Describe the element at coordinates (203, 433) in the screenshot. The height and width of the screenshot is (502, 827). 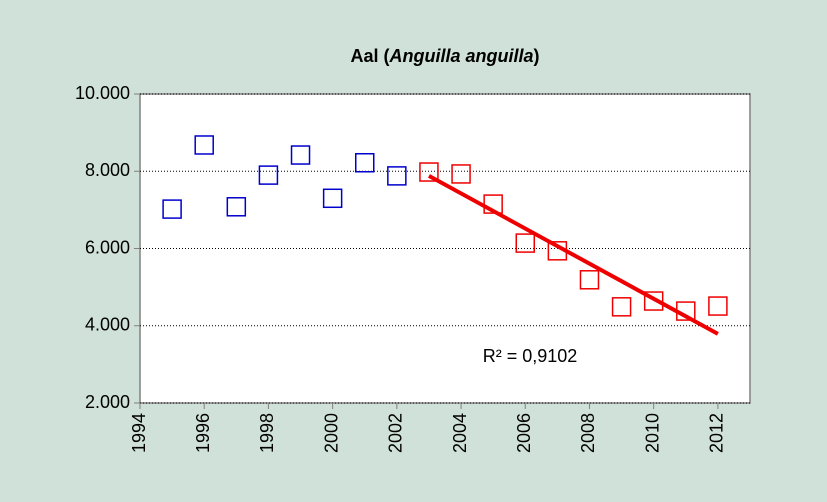
I see `x-tick-label: 1996` at that location.